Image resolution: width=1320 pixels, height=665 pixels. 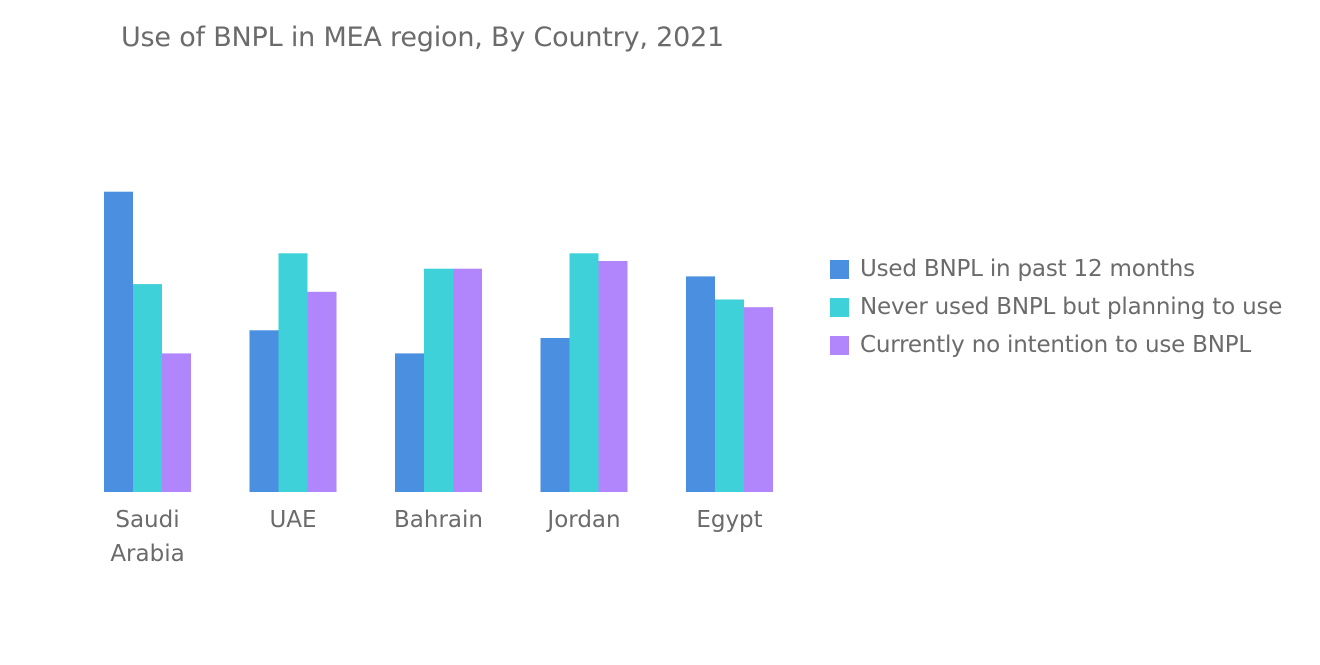 I want to click on legend-item: Currently no intention to use BNPL, so click(x=1056, y=345).